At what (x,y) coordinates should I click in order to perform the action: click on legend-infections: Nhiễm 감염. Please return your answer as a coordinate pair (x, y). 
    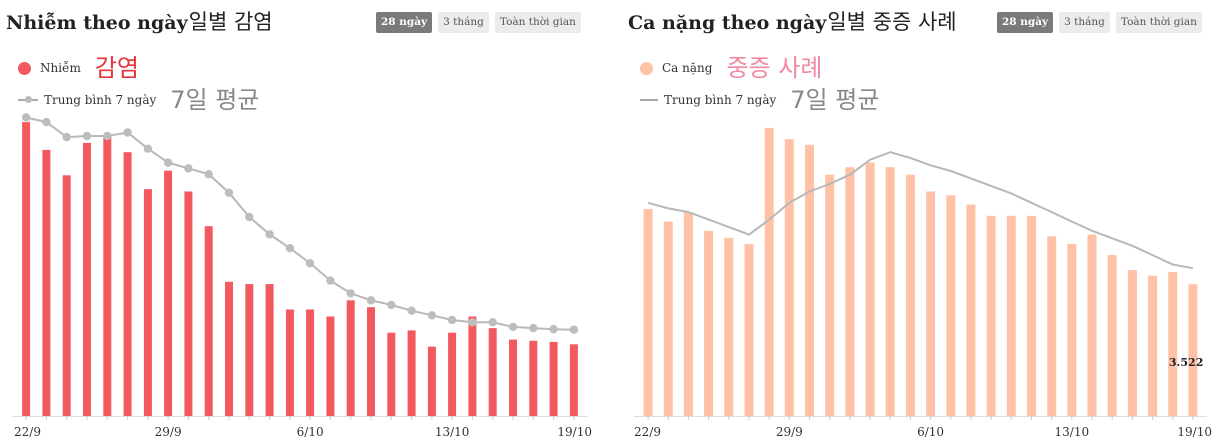
    Looking at the image, I should click on (78, 68).